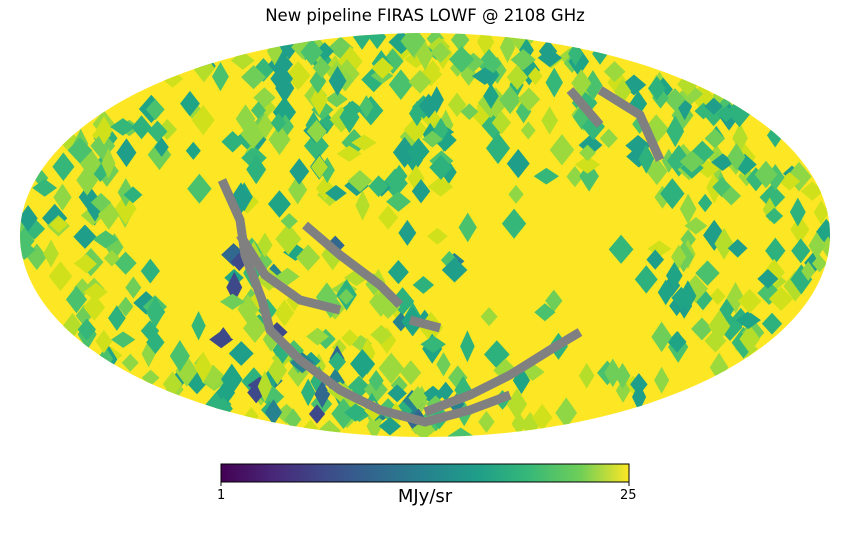 This screenshot has width=850, height=540. Describe the element at coordinates (425, 496) in the screenshot. I see `colorbar-unit-label: MJy/sr` at that location.